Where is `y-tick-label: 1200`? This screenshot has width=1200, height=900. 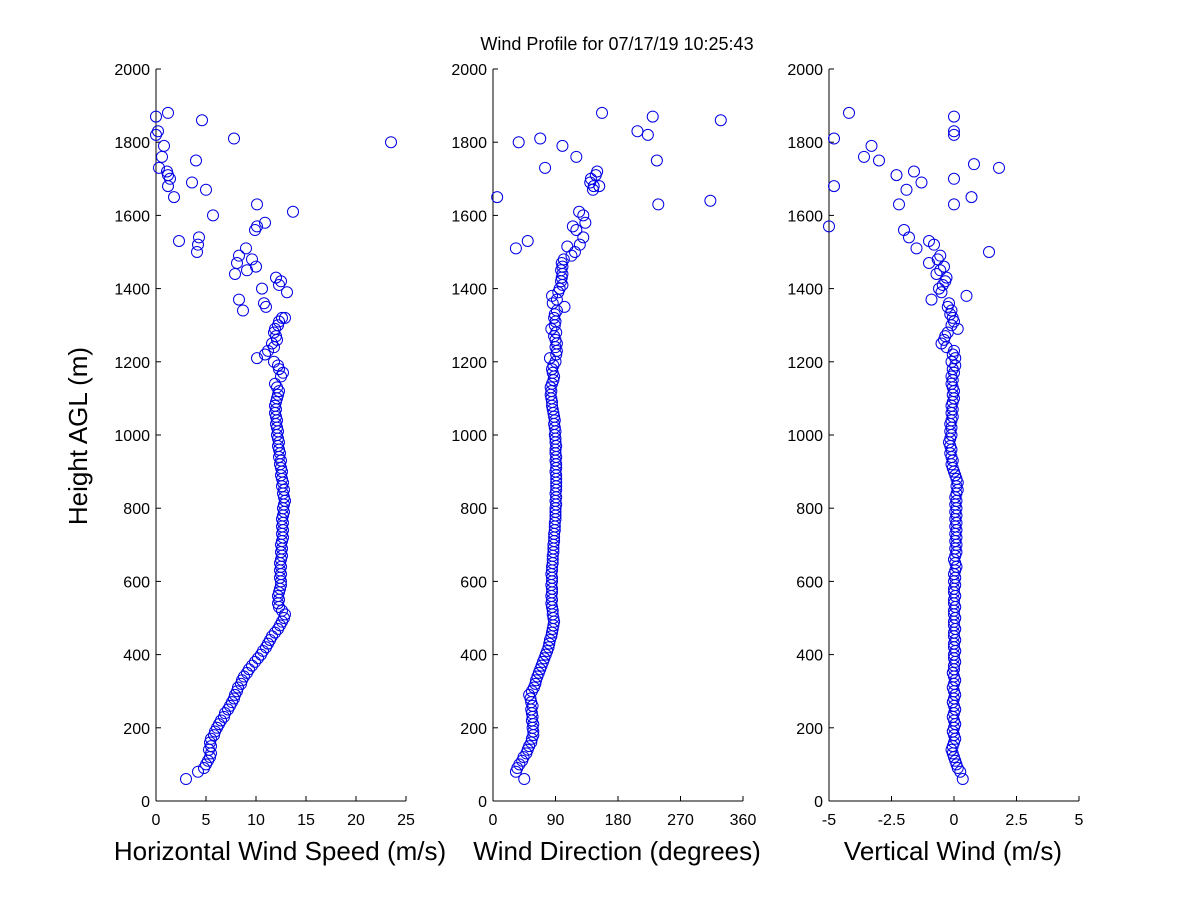 y-tick-label: 1200 is located at coordinates (469, 363).